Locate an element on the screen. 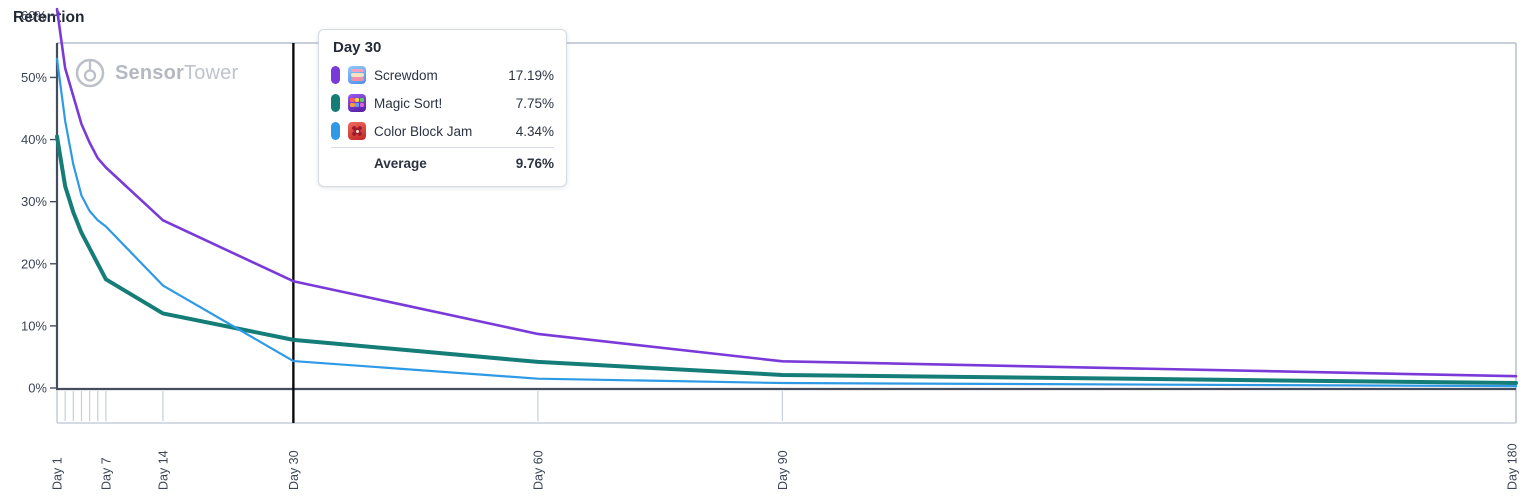  y-tick-label: 40% is located at coordinates (34, 139).